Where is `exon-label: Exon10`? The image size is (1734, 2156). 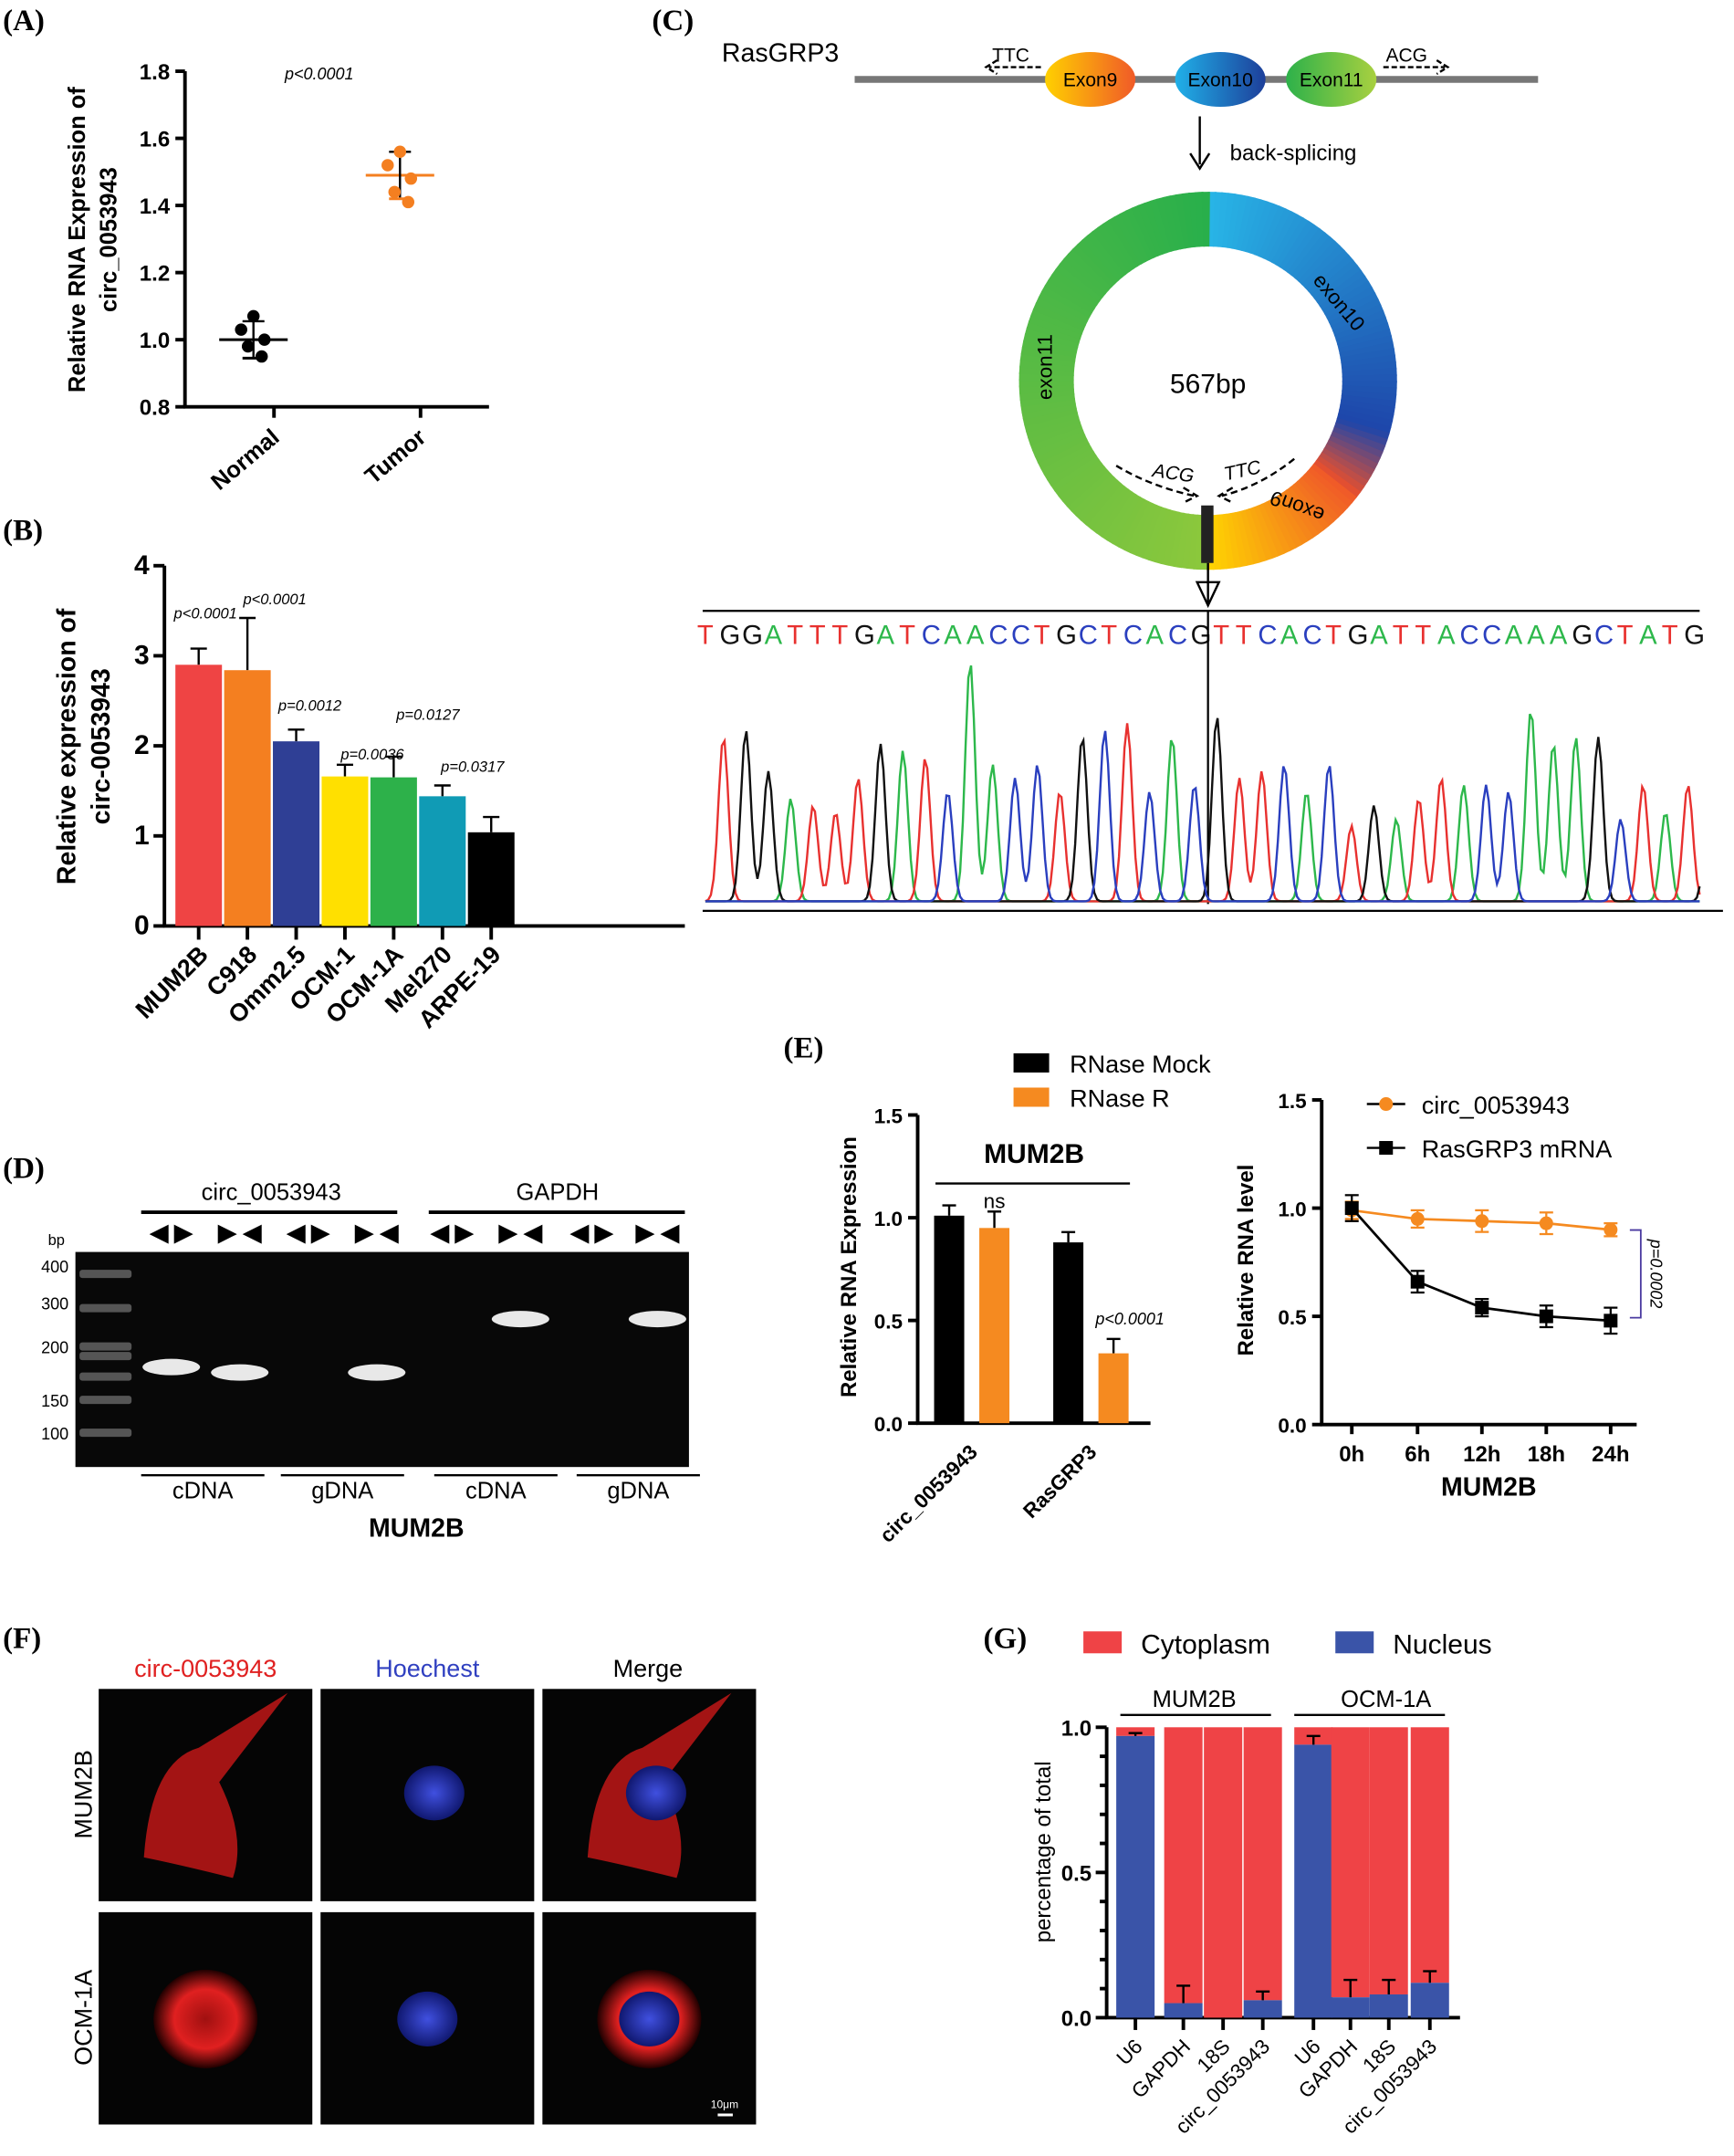 exon-label: Exon10 is located at coordinates (1220, 80).